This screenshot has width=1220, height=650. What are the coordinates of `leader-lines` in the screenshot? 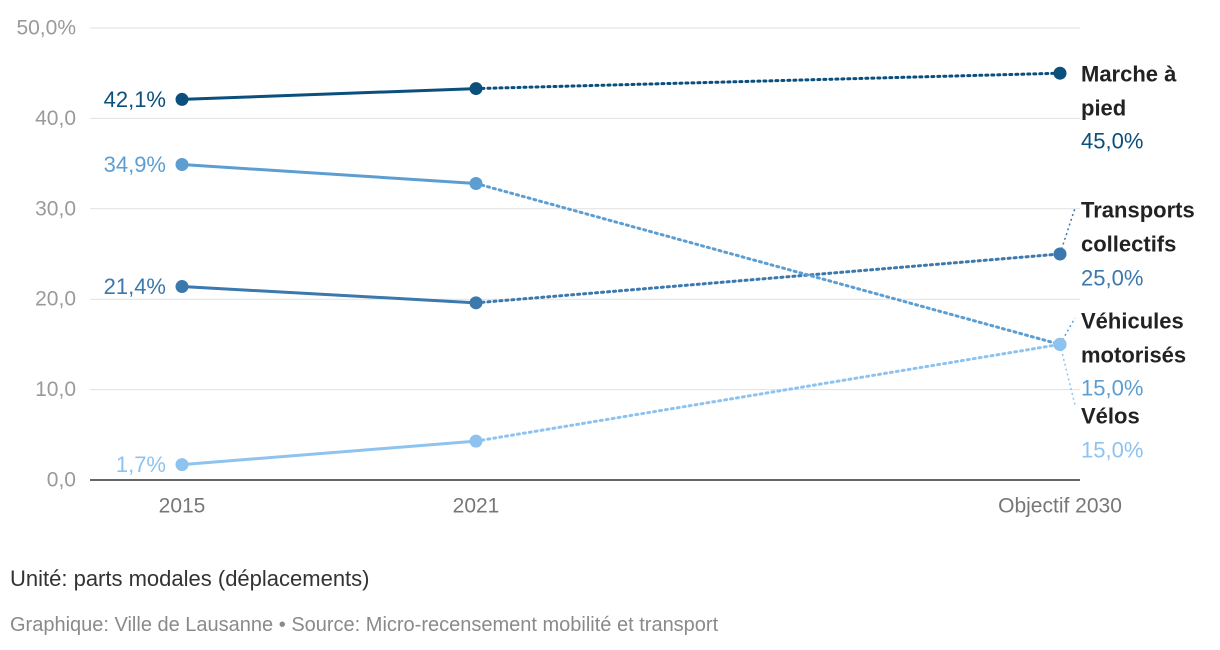 It's located at (1067, 306).